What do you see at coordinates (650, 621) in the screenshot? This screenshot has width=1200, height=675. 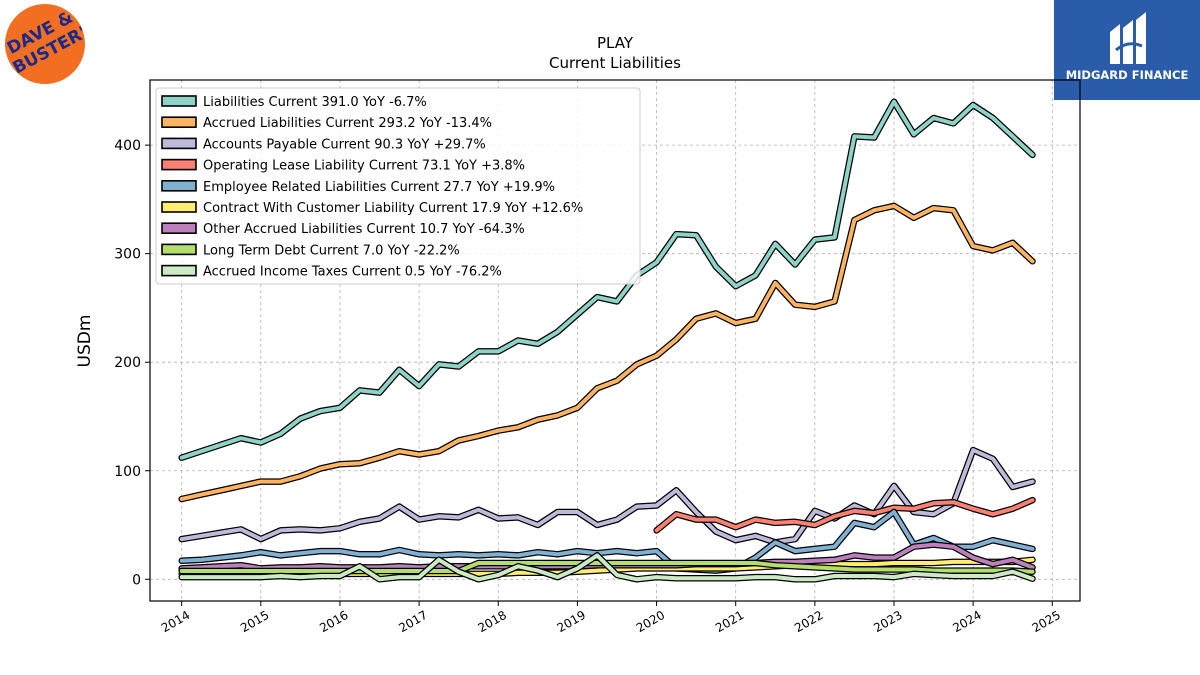 I see `x-tick-label: 2020` at bounding box center [650, 621].